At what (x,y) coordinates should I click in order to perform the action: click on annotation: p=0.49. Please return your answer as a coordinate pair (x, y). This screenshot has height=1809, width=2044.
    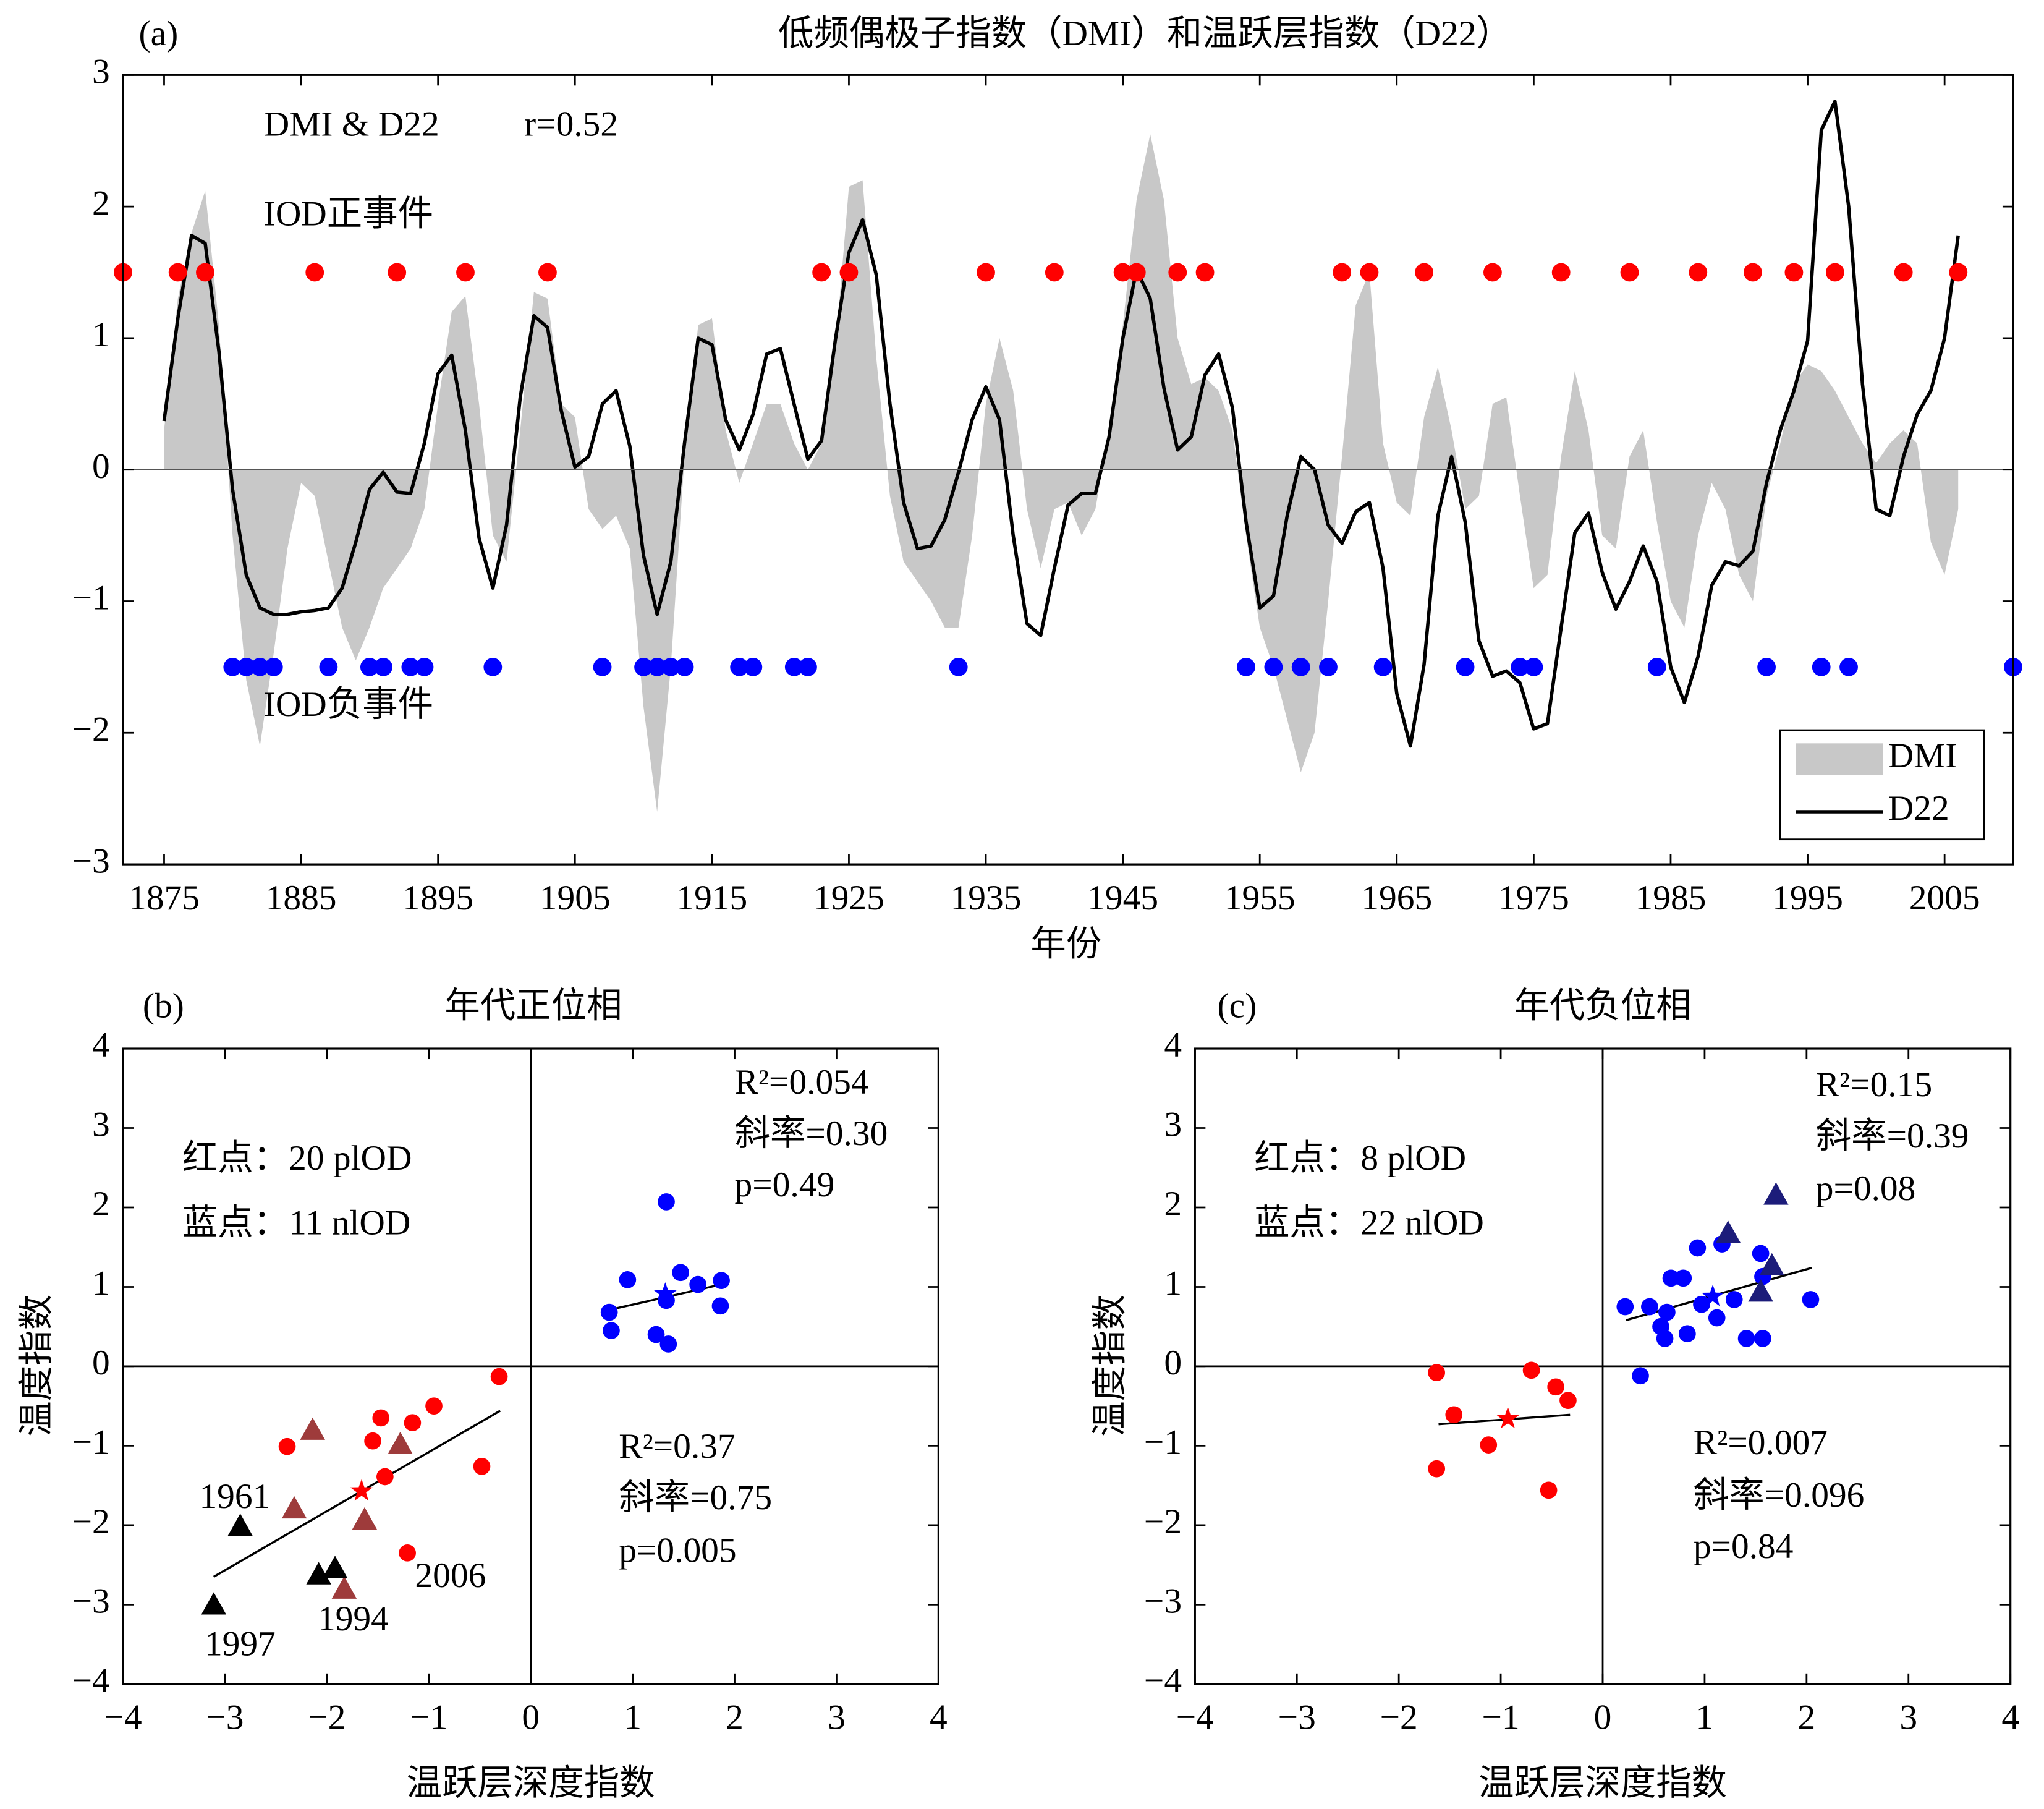
    Looking at the image, I should click on (785, 1184).